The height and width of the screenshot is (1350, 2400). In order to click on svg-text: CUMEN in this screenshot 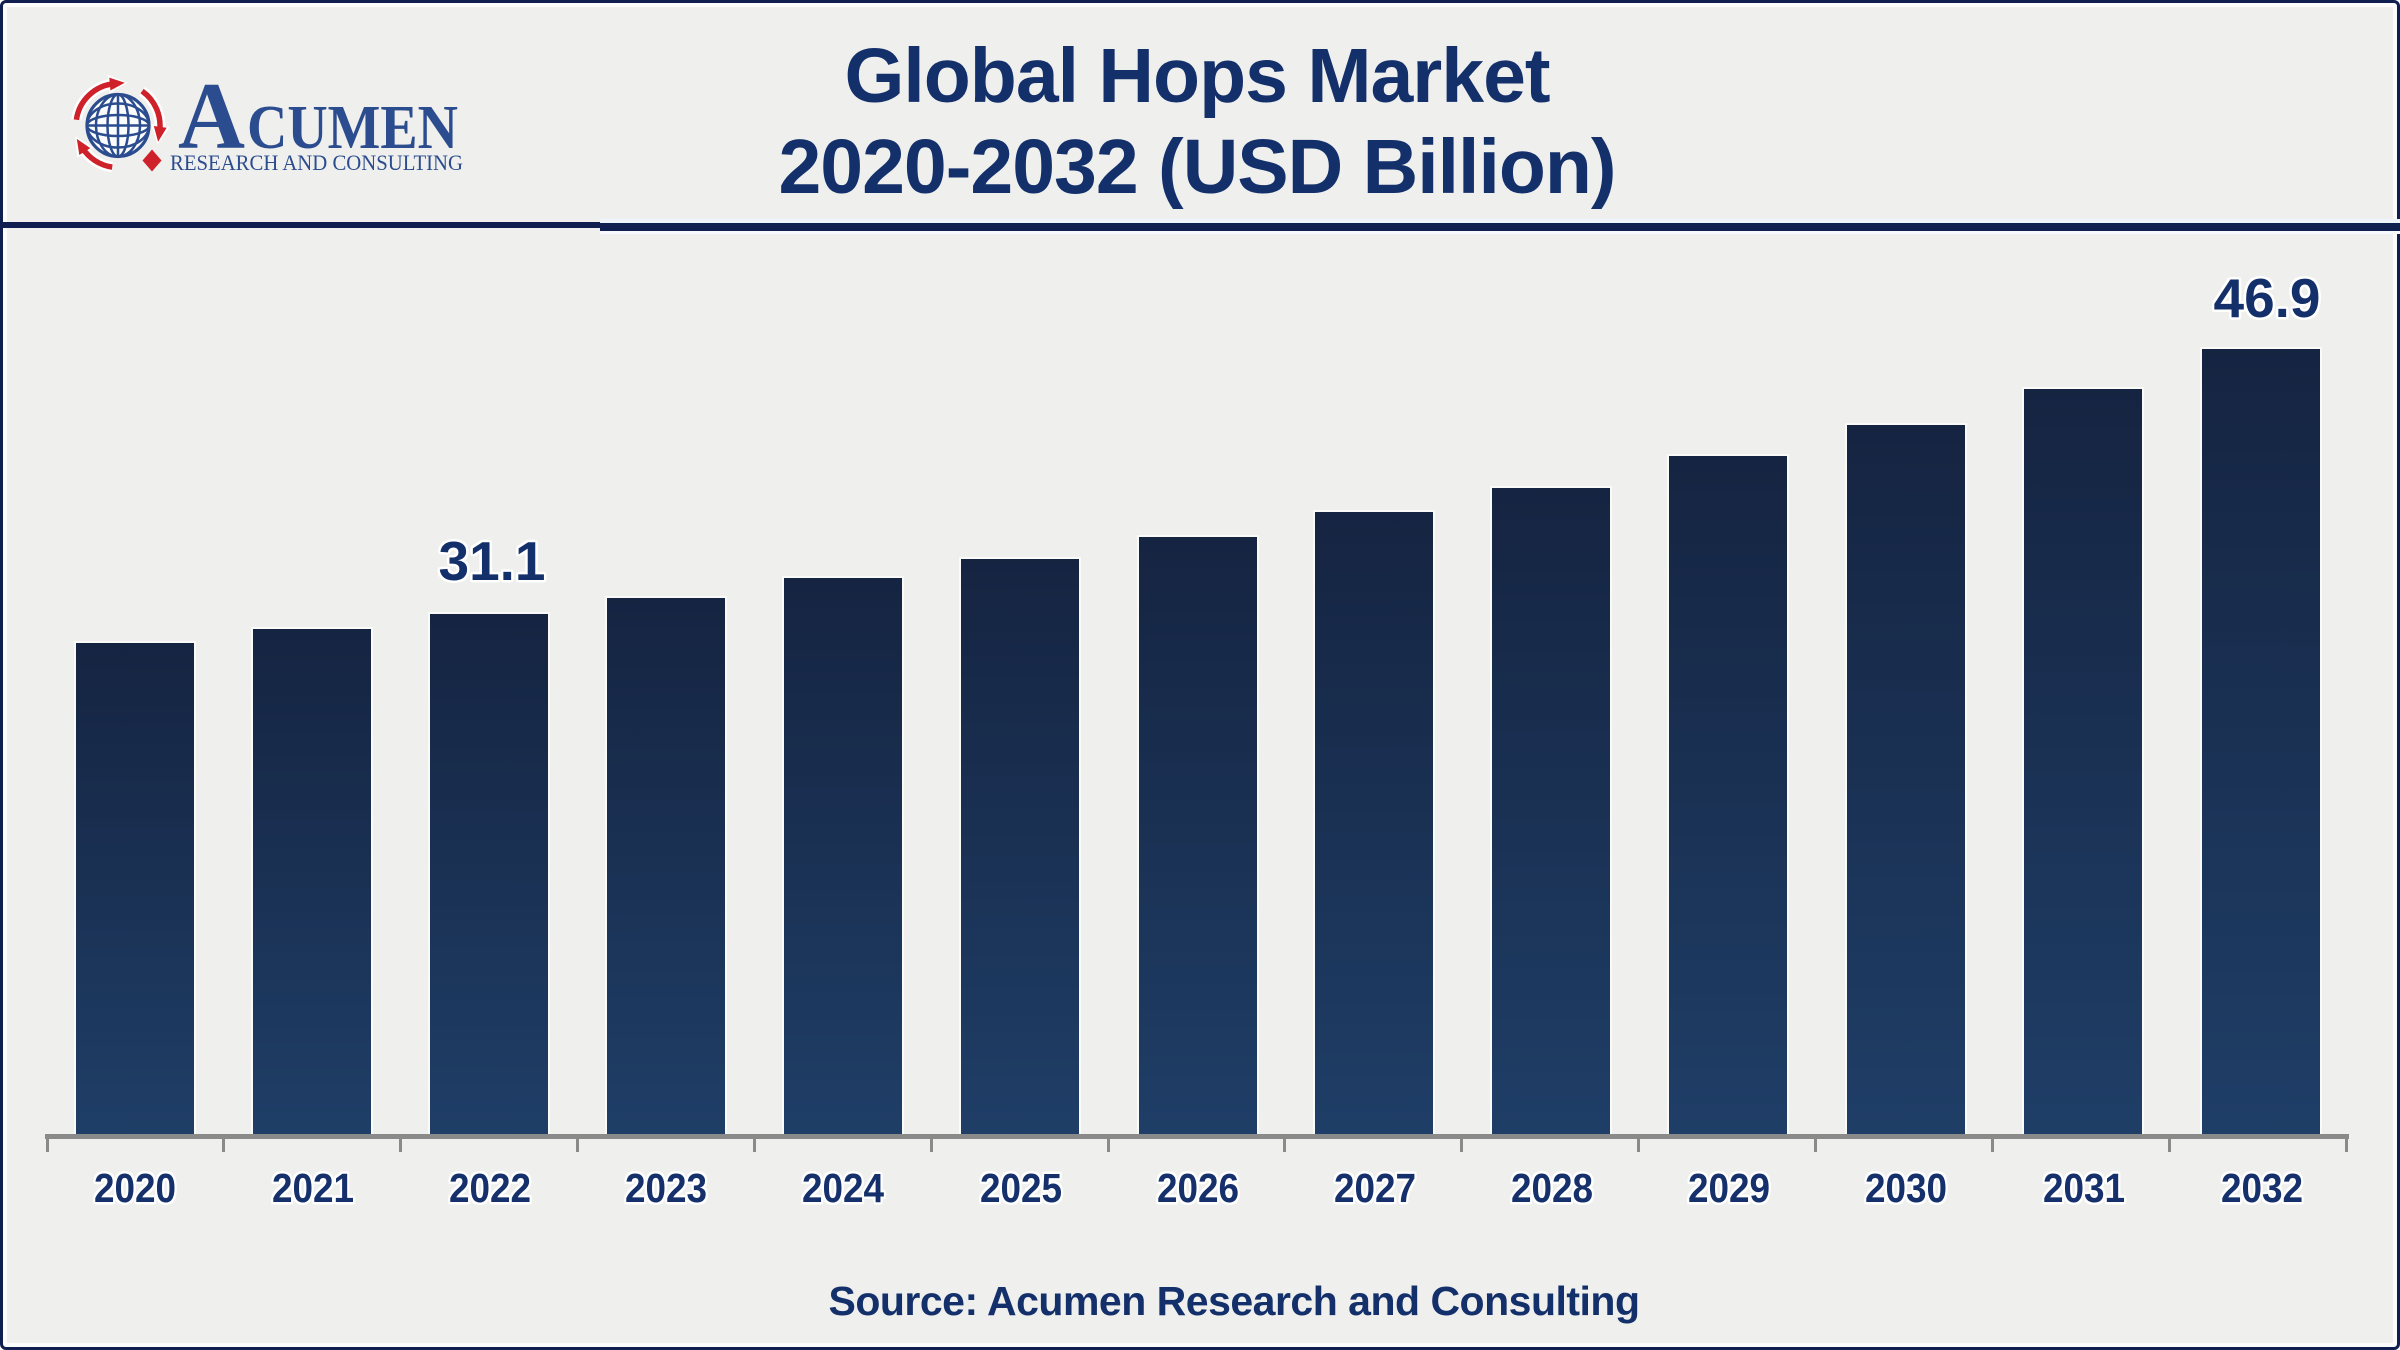, I will do `click(352, 128)`.